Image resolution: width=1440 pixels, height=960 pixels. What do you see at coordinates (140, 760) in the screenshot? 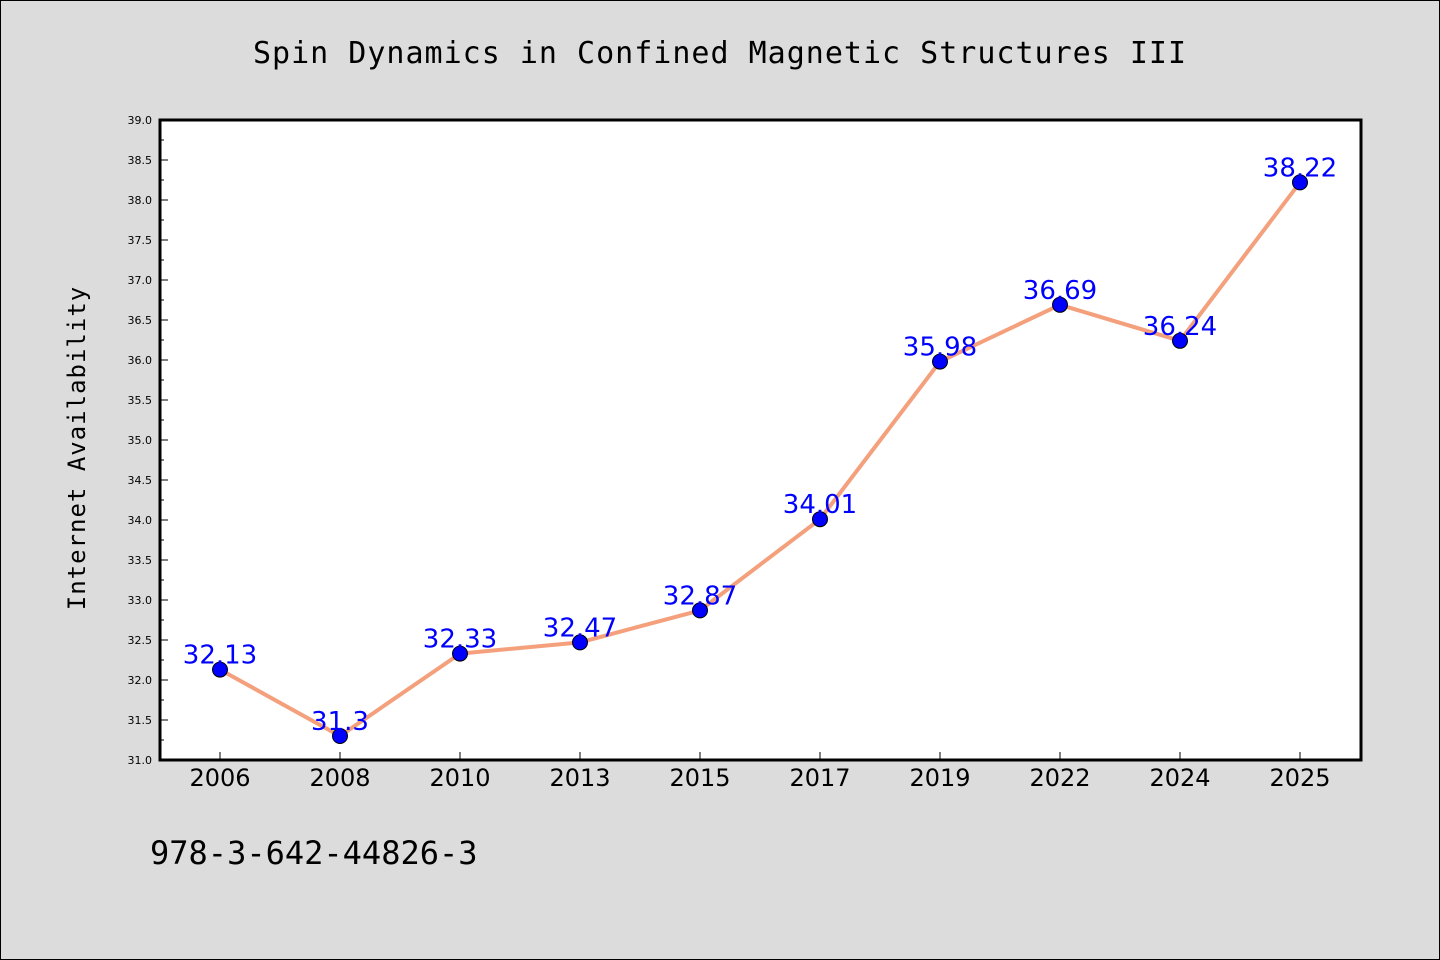
I see `y-tick-label: 31.0` at bounding box center [140, 760].